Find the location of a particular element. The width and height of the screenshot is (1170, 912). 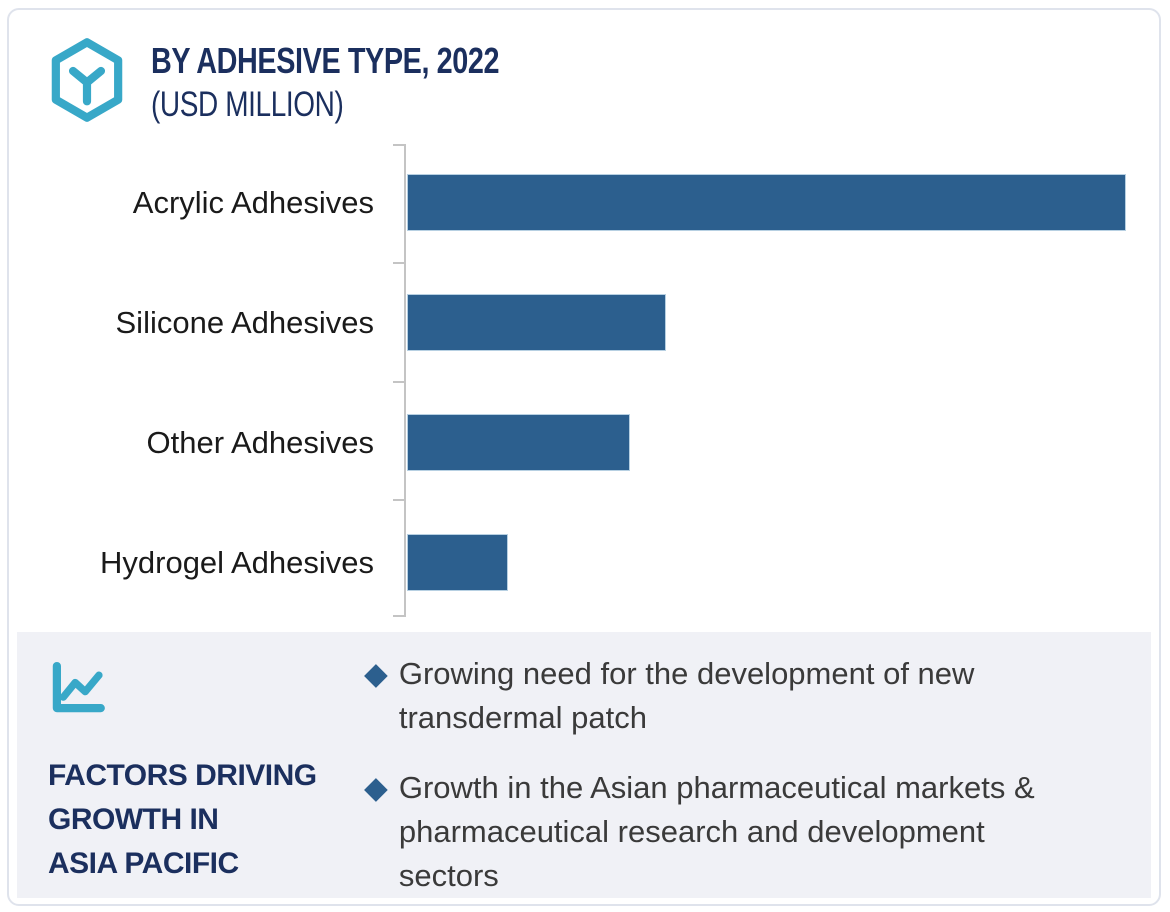

panel-heading: FACTORS DRIVING GROWTH IN ASIA PACIFIC is located at coordinates (182, 819).